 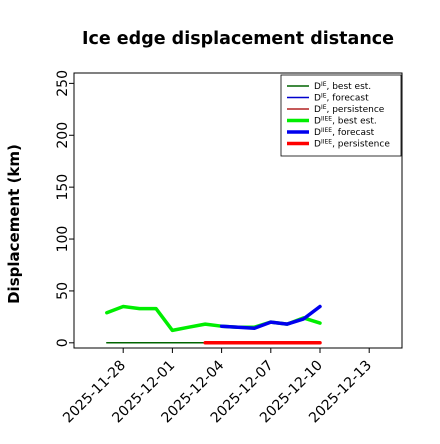 What do you see at coordinates (63, 83) in the screenshot?
I see `y-tick-label: 250` at bounding box center [63, 83].